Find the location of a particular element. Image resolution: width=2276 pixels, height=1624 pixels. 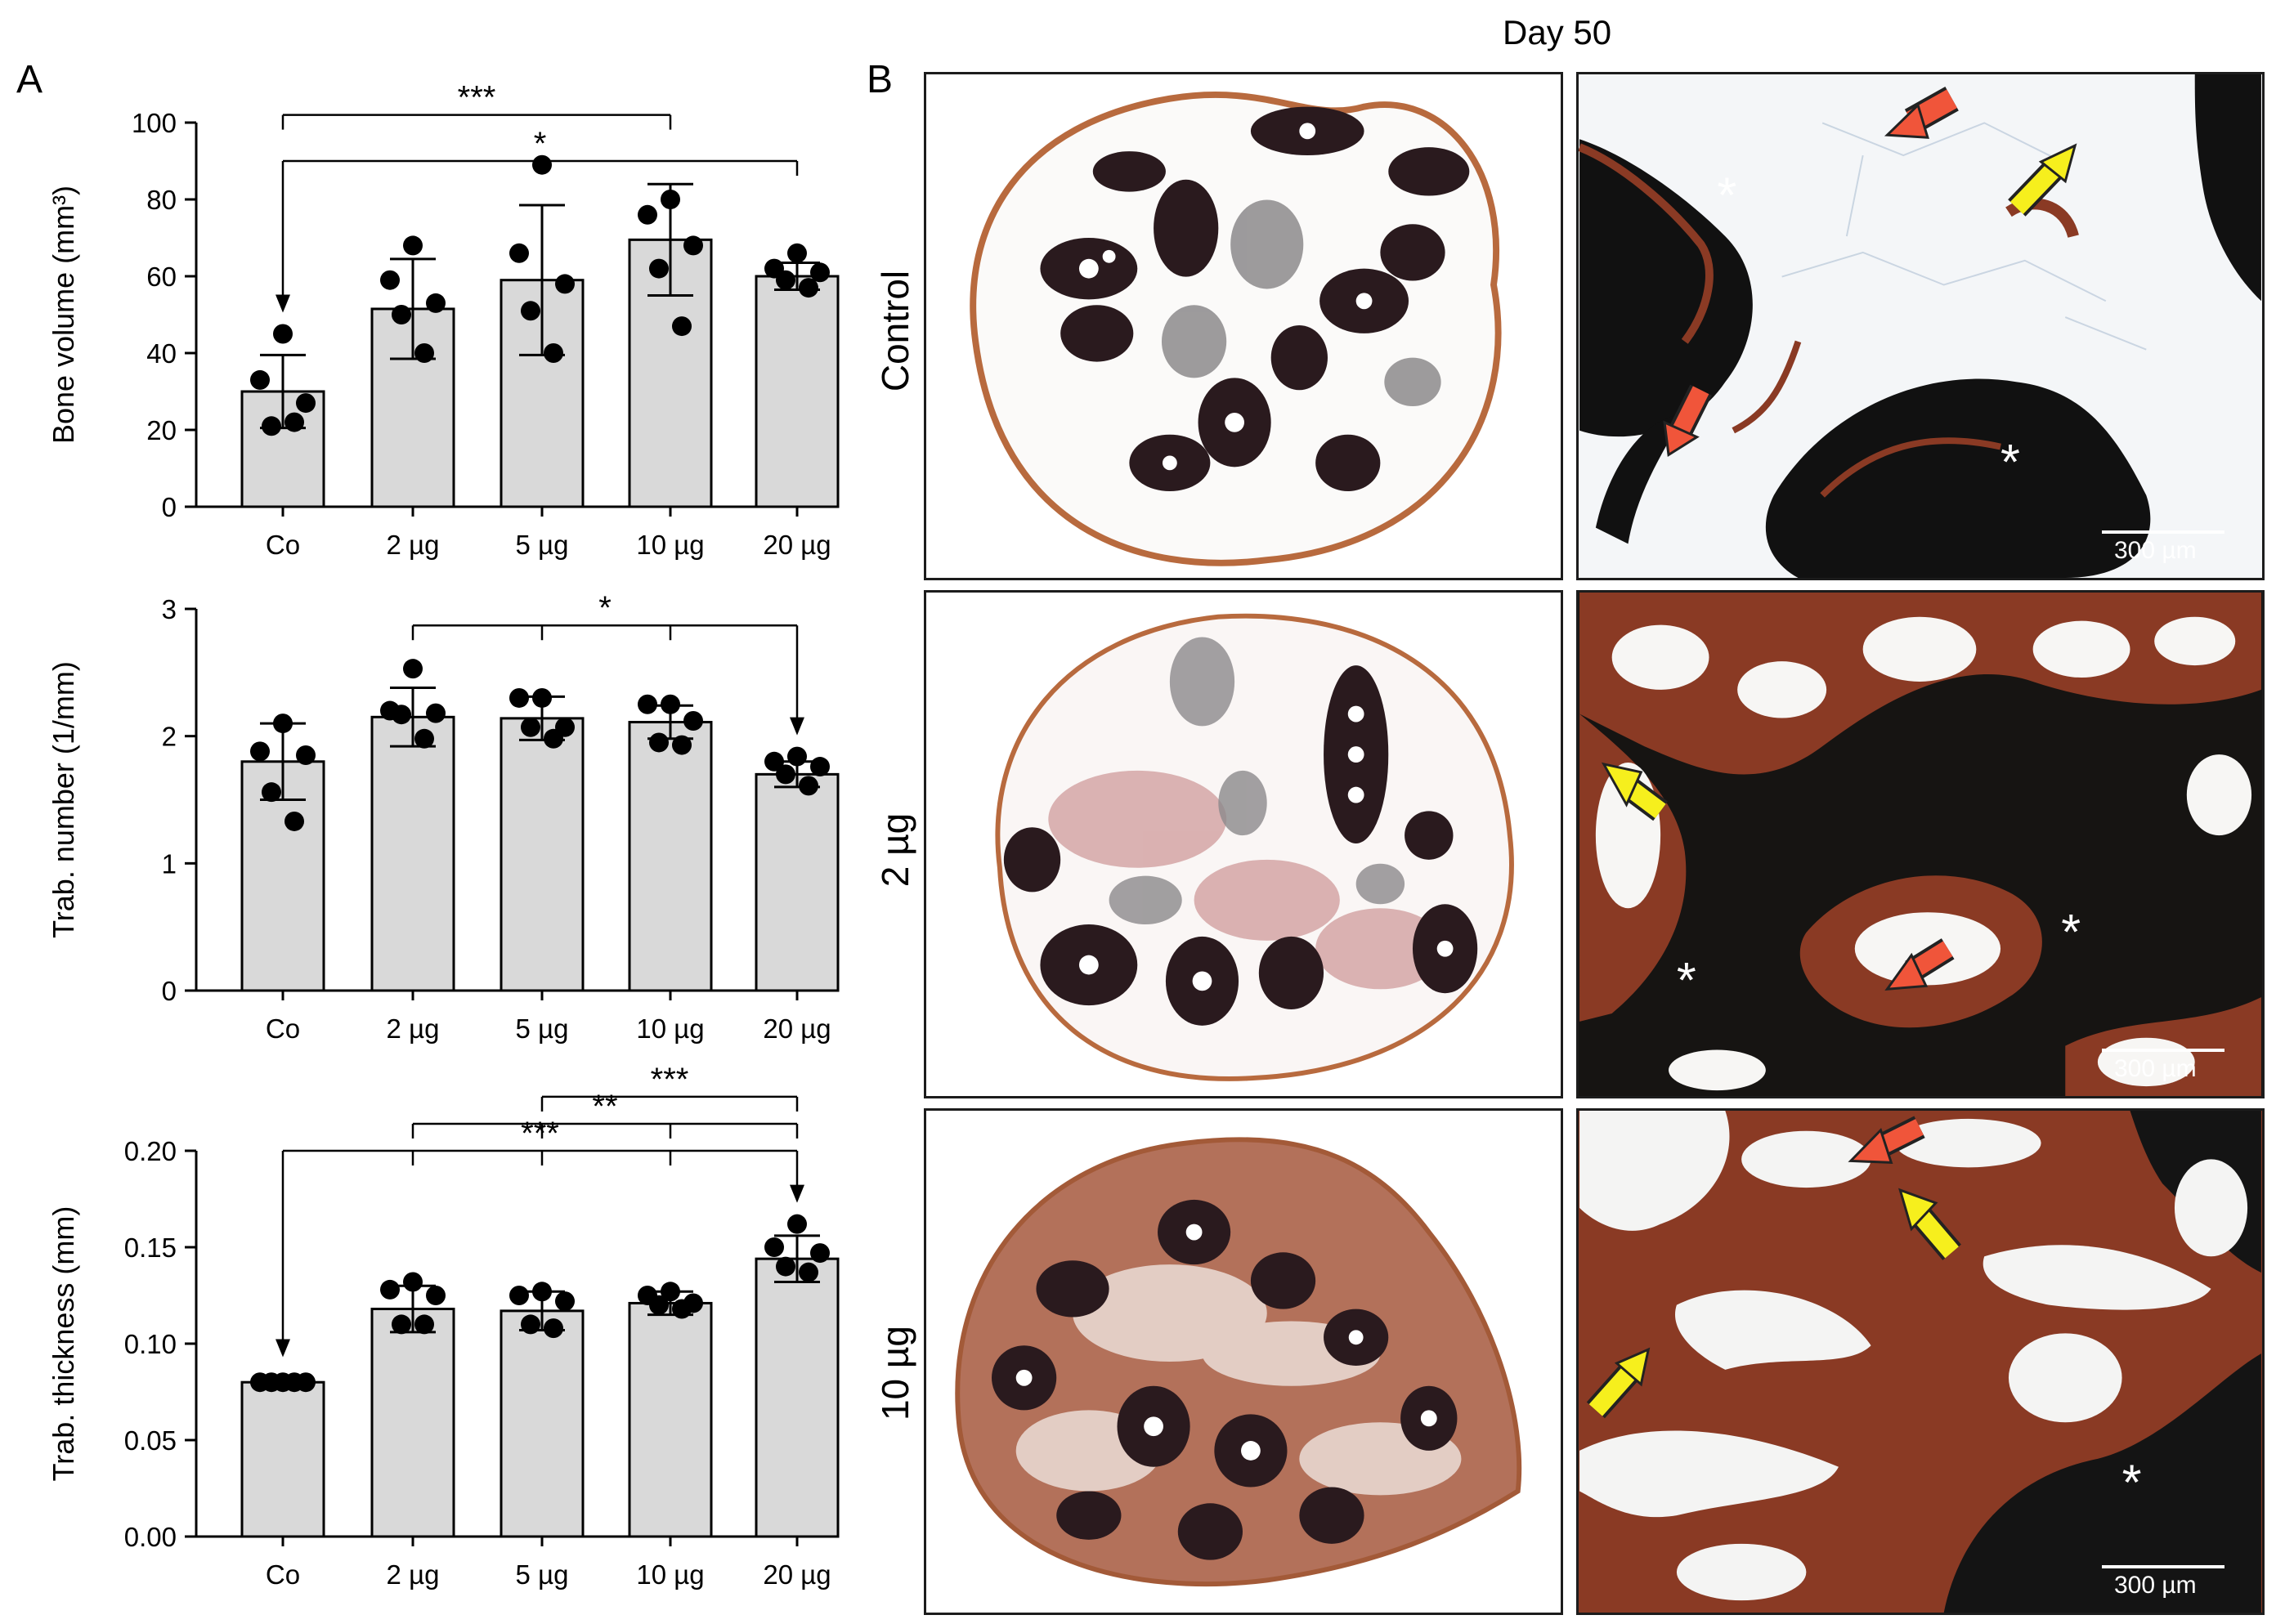

overview-10ug-drawing is located at coordinates (1238, 1361).